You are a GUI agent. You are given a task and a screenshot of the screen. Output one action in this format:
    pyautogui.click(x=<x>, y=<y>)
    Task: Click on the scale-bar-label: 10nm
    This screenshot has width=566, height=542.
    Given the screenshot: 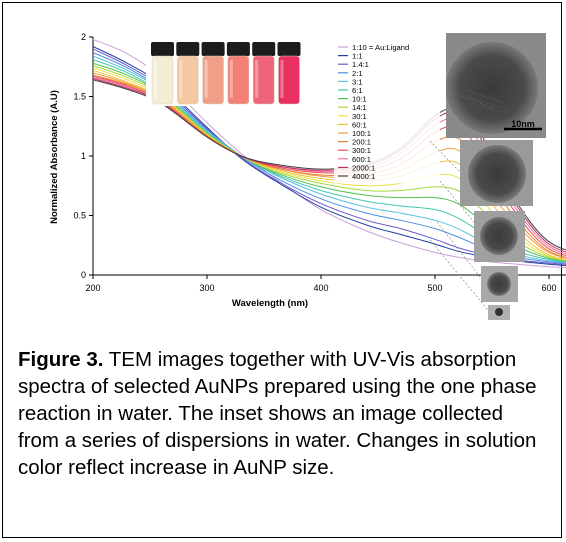 What is the action you would take?
    pyautogui.click(x=523, y=124)
    